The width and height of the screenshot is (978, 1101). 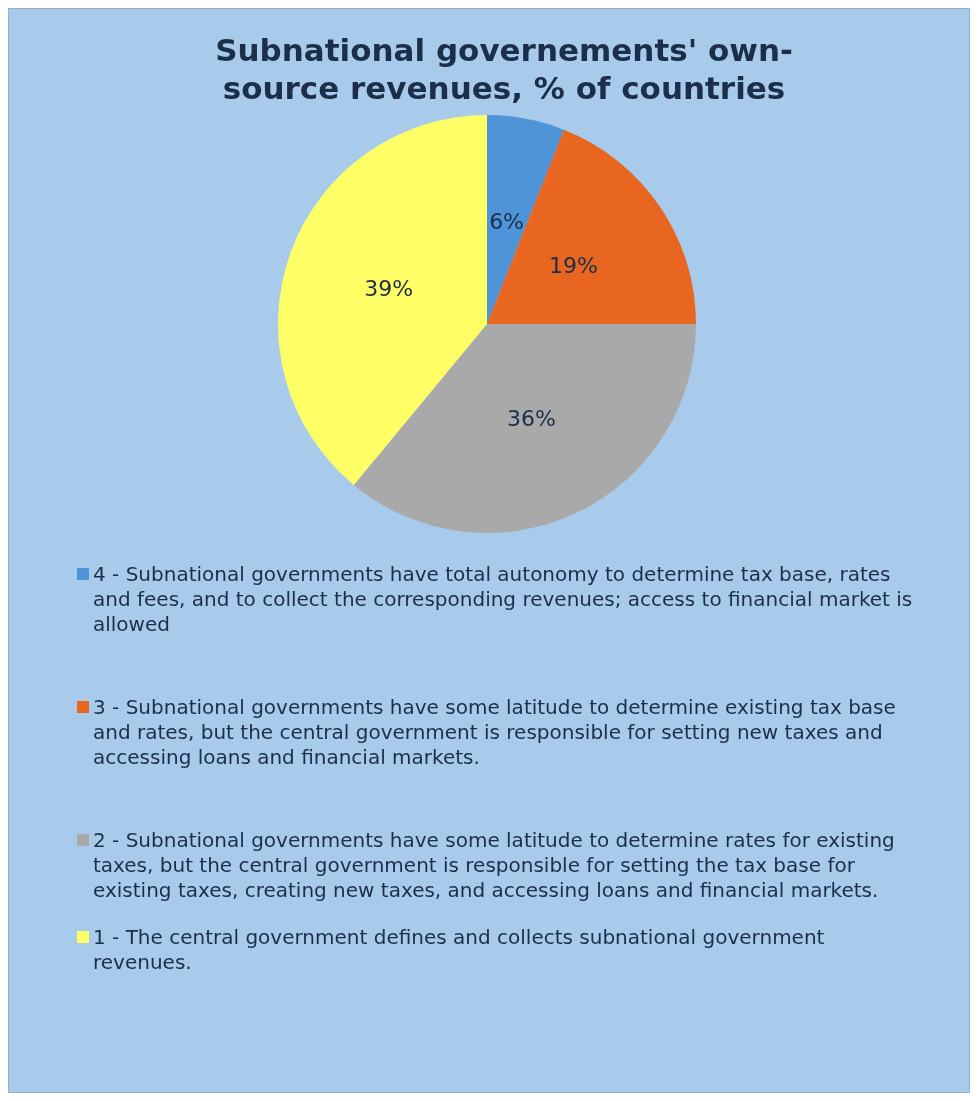 What do you see at coordinates (494, 865) in the screenshot?
I see `legend-label: 2 - Subnational governments have some latitude to determine rates for existing taxes, but the central government is responsible for setting the tax base for existing taxes, creating new taxes, and accessing loans and financial markets.` at bounding box center [494, 865].